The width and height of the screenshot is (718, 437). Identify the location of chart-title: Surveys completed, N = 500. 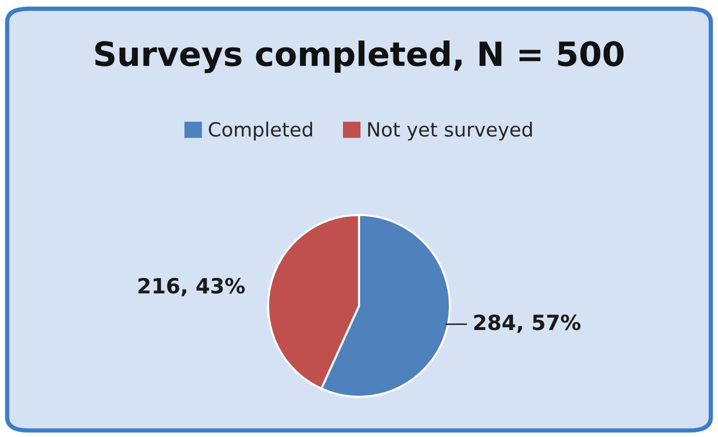
(359, 57).